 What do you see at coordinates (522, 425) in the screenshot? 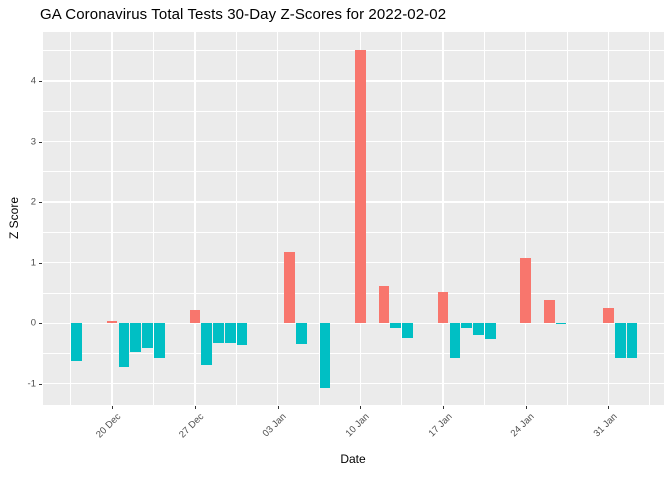
I see `x-tick-label: 24 Jan` at bounding box center [522, 425].